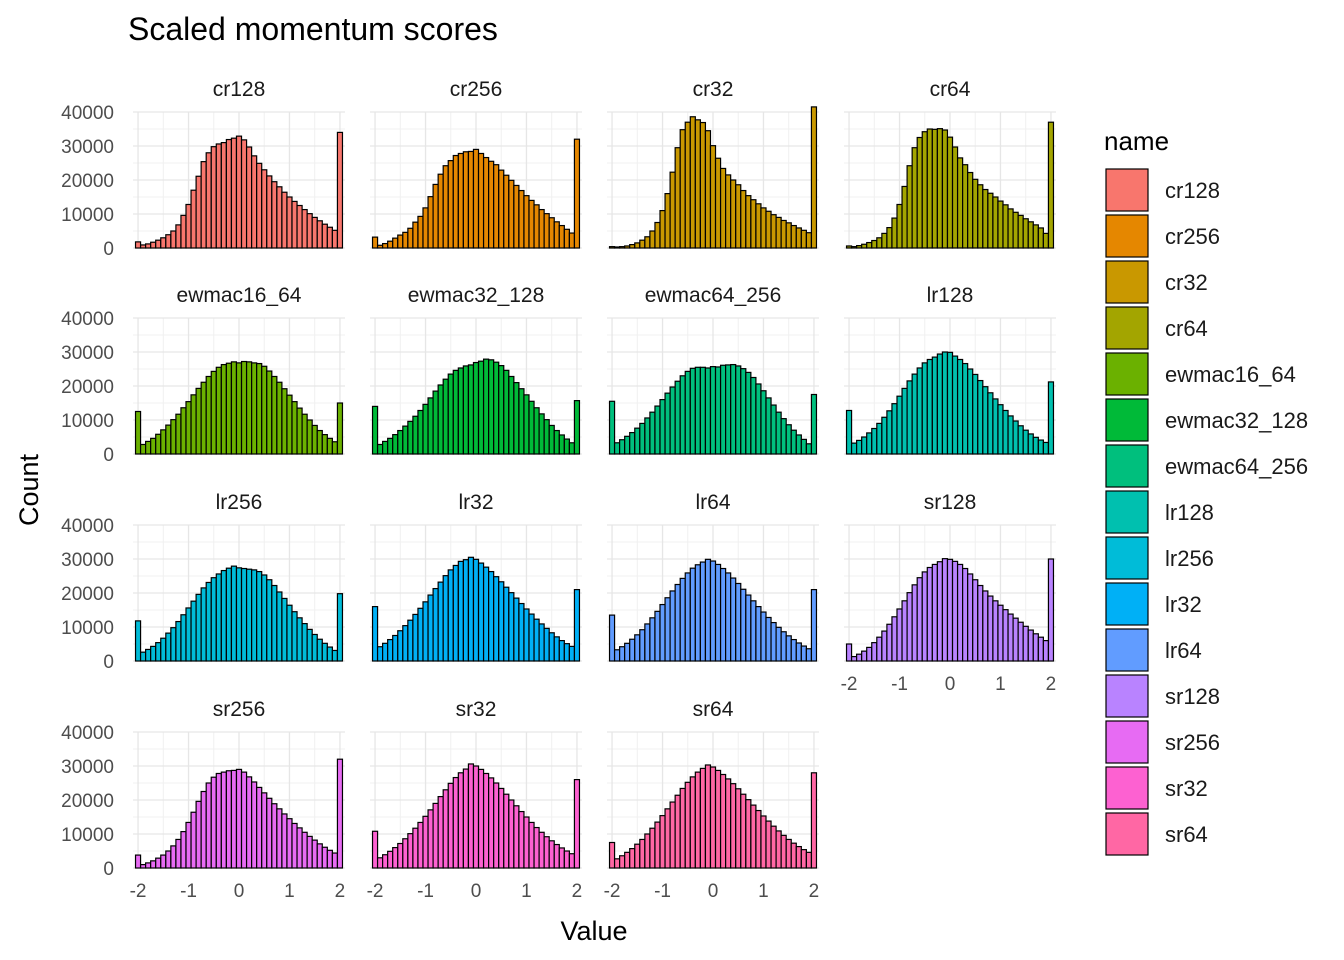 The image size is (1344, 960). I want to click on y-tick-label: 40000, so click(87, 319).